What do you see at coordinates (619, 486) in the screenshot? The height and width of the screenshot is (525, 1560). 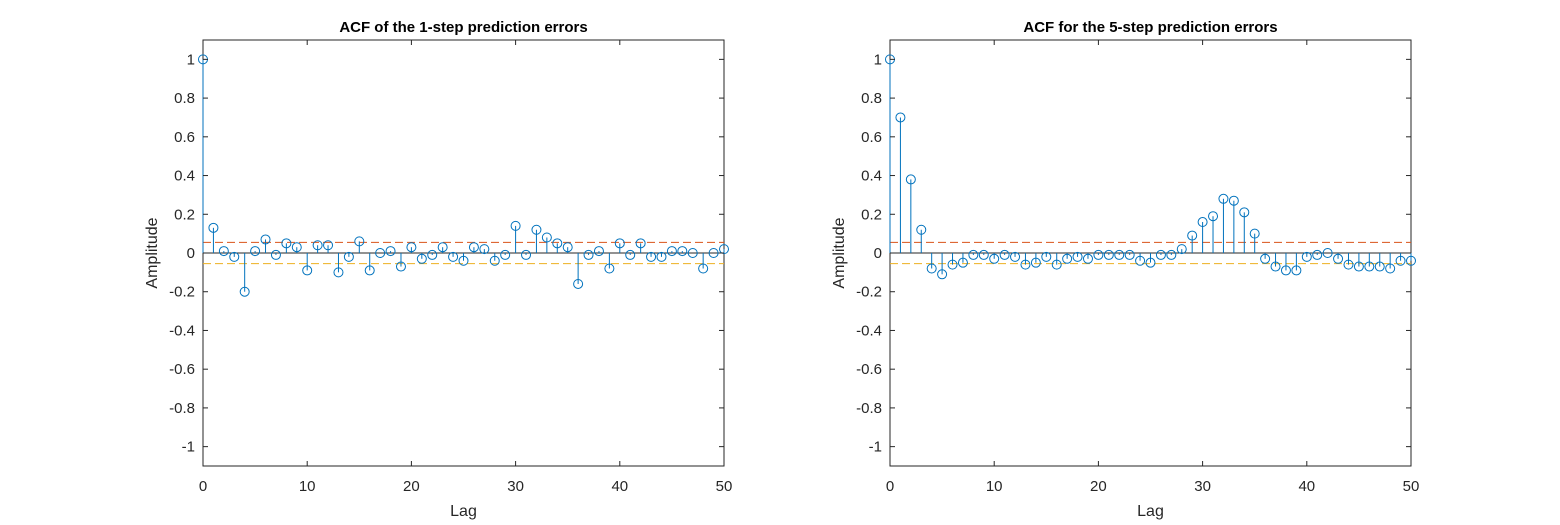 I see `x-tick-label: 40` at bounding box center [619, 486].